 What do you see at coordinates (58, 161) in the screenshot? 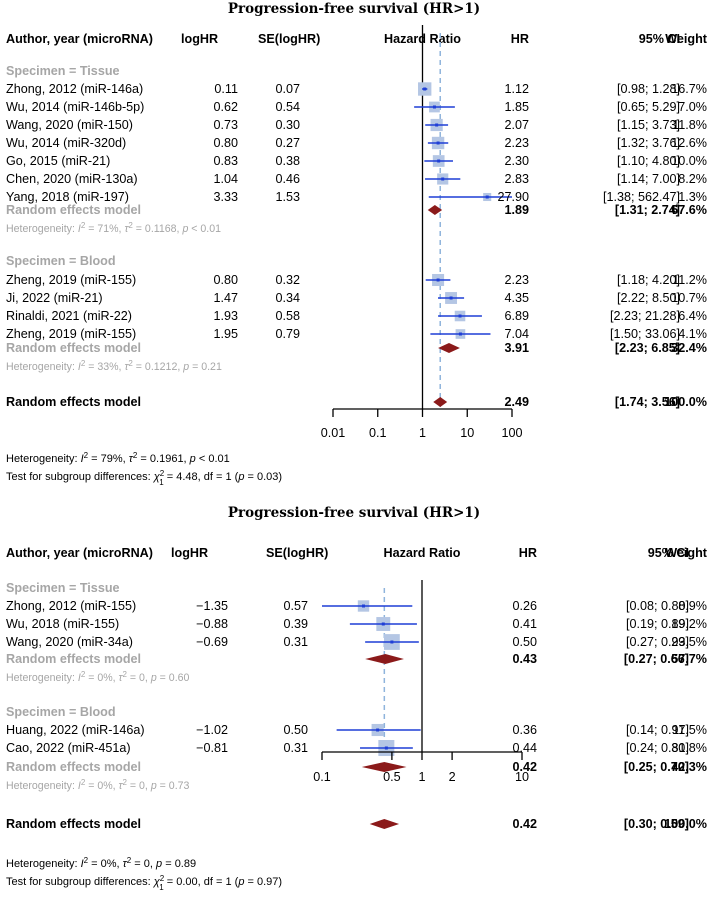
I see `study-label: Go, 2015 (miR-21)` at bounding box center [58, 161].